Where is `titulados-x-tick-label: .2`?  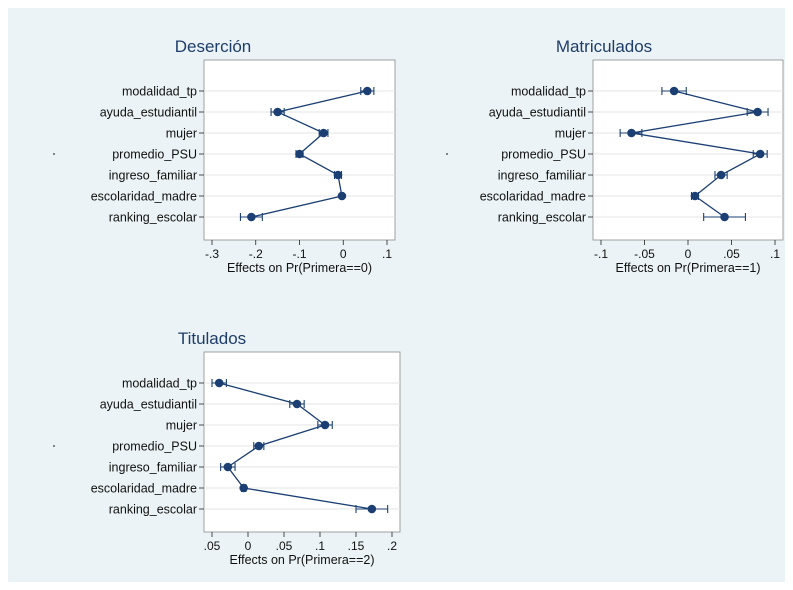 titulados-x-tick-label: .2 is located at coordinates (392, 546).